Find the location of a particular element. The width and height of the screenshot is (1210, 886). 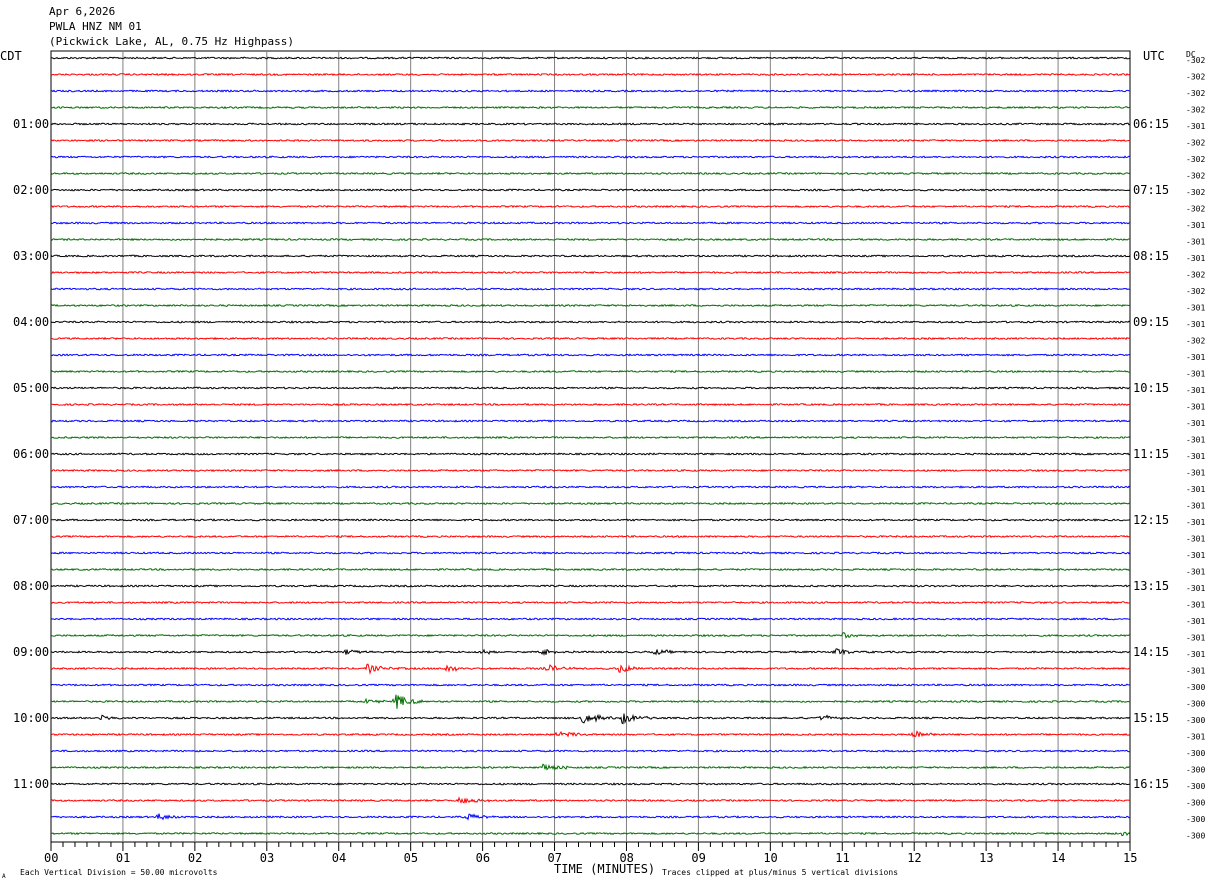

cdt-hour-label: 07:00 is located at coordinates (31, 520).